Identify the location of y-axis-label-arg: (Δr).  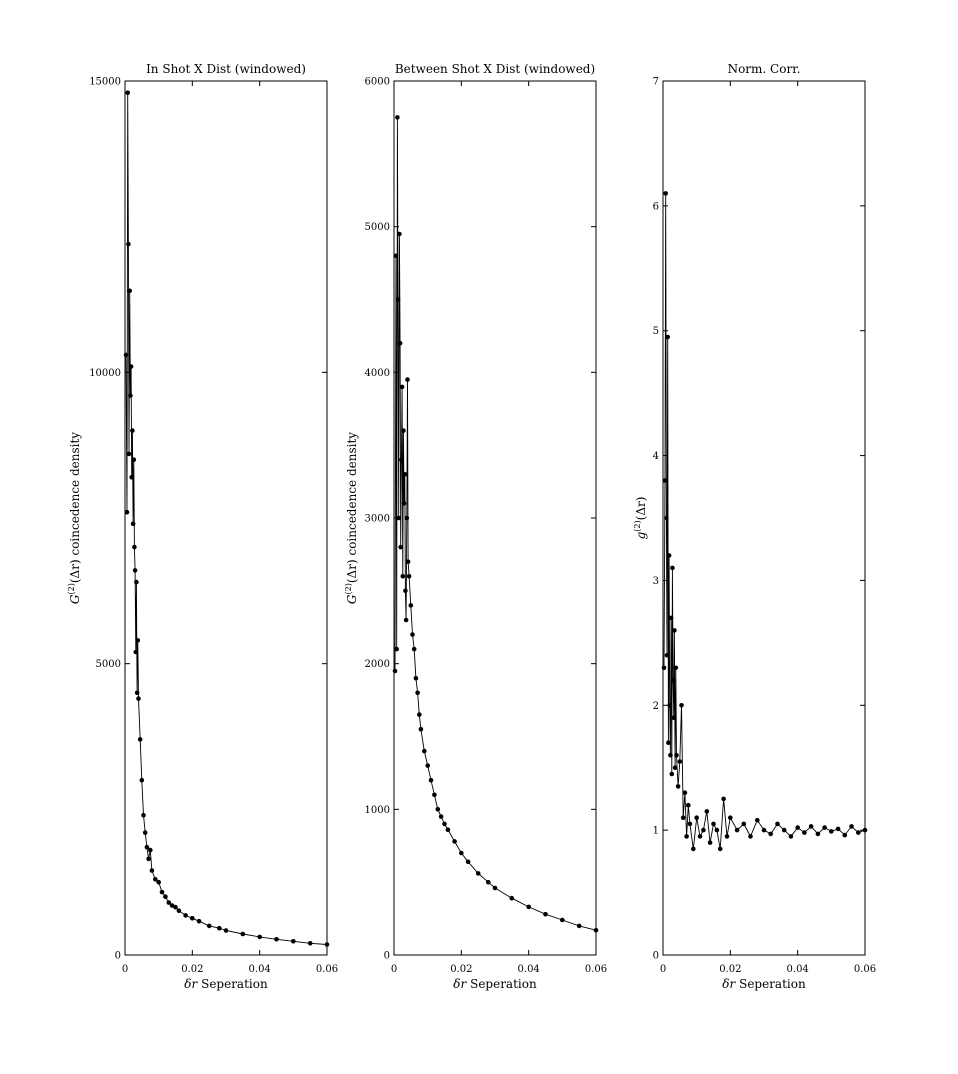
(75, 571).